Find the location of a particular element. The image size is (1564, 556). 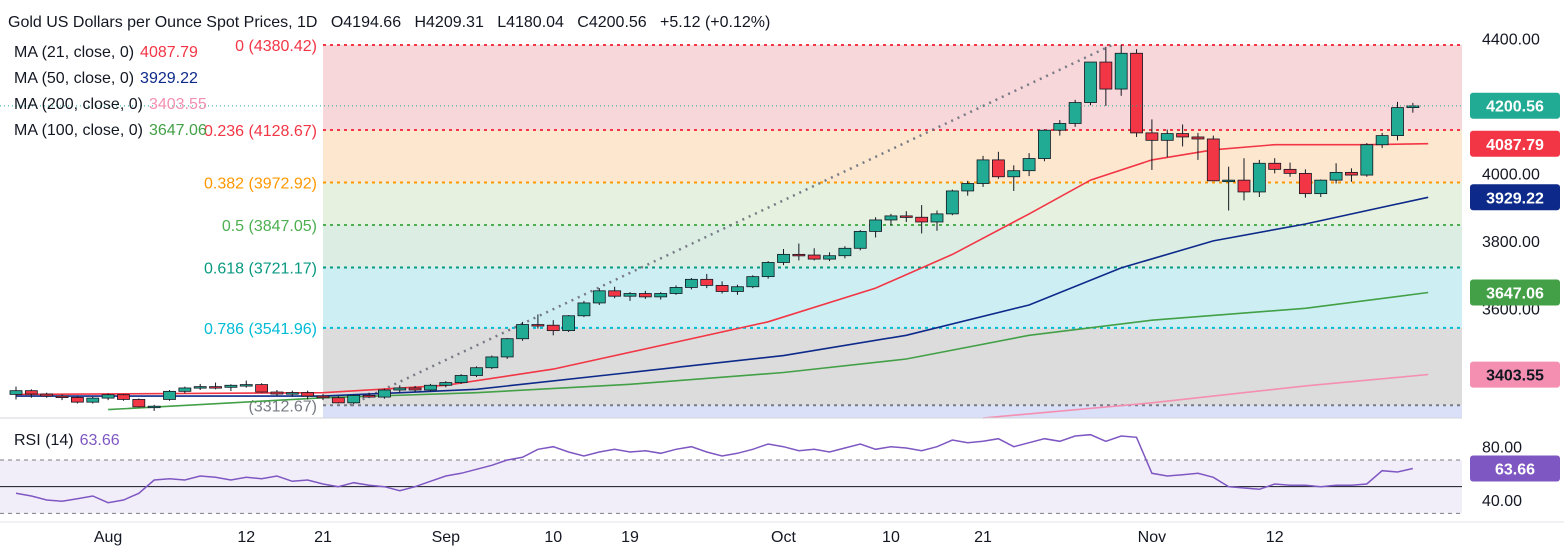

fib-level-label: 0.786 (3541.96) is located at coordinates (260, 329).